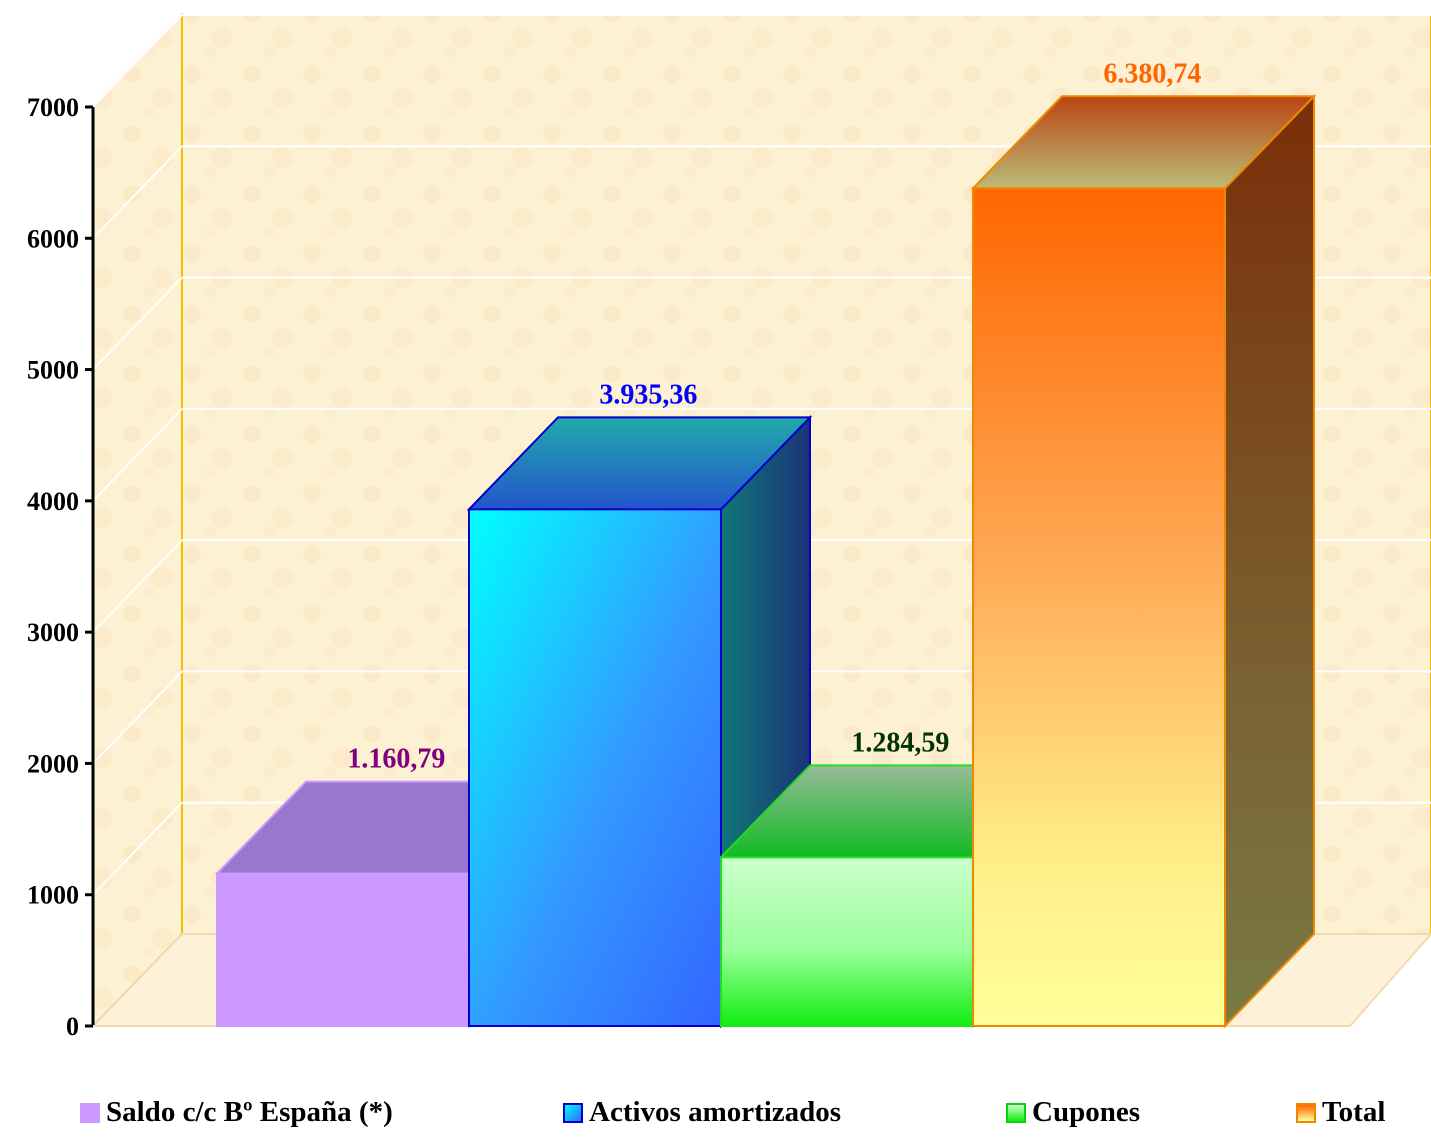 Image resolution: width=1431 pixels, height=1138 pixels. Describe the element at coordinates (249, 1112) in the screenshot. I see `legend-label-saldo: Saldo c/c Bº España (*)` at that location.